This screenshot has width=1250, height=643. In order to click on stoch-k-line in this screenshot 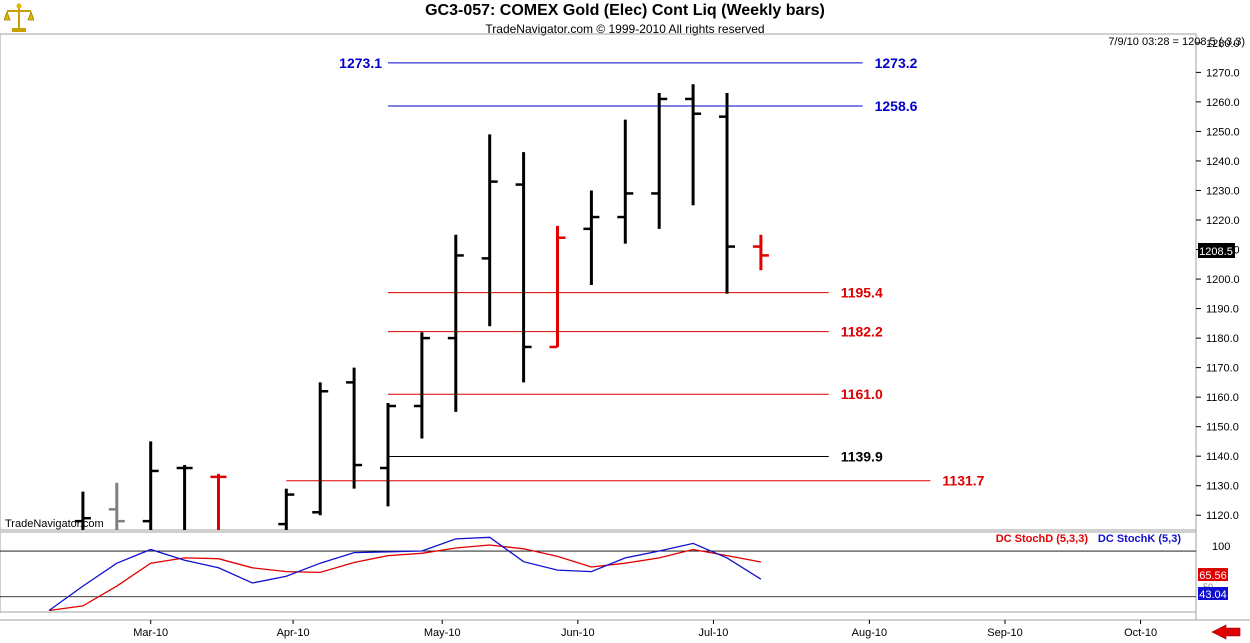, I will do `click(405, 574)`.